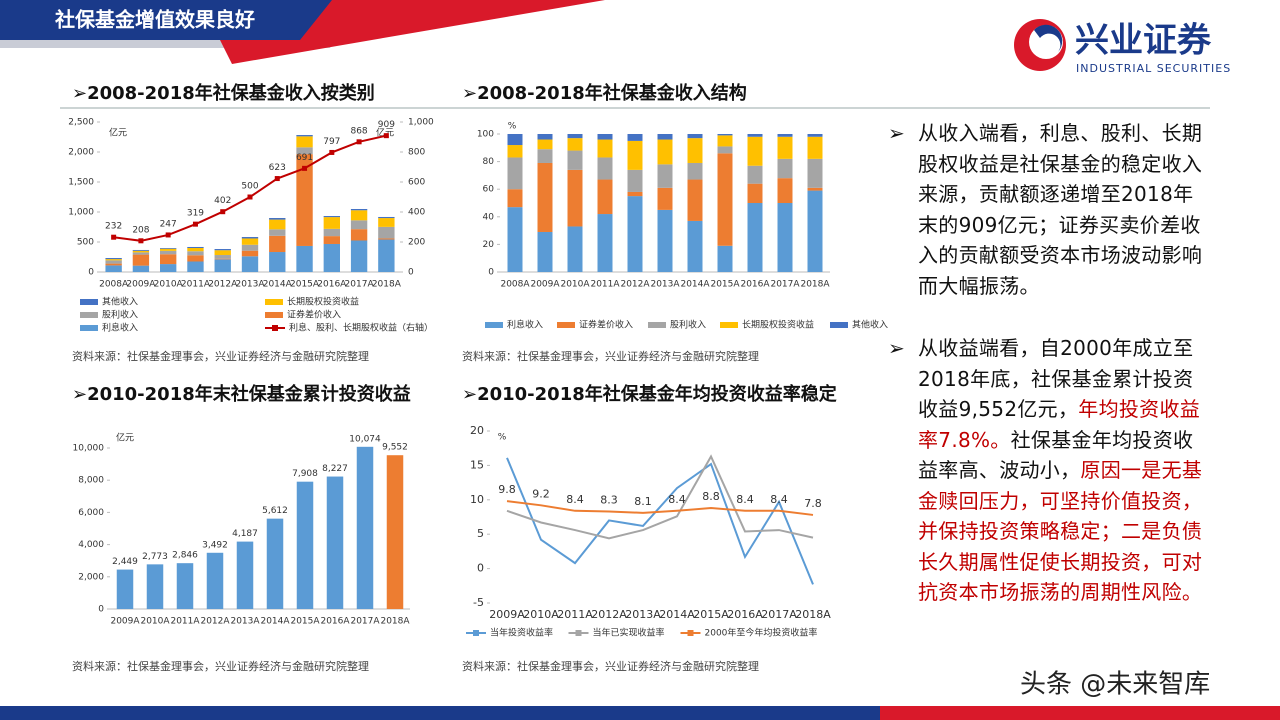  Describe the element at coordinates (395, 448) in the screenshot. I see `data-label: 9,552` at that location.